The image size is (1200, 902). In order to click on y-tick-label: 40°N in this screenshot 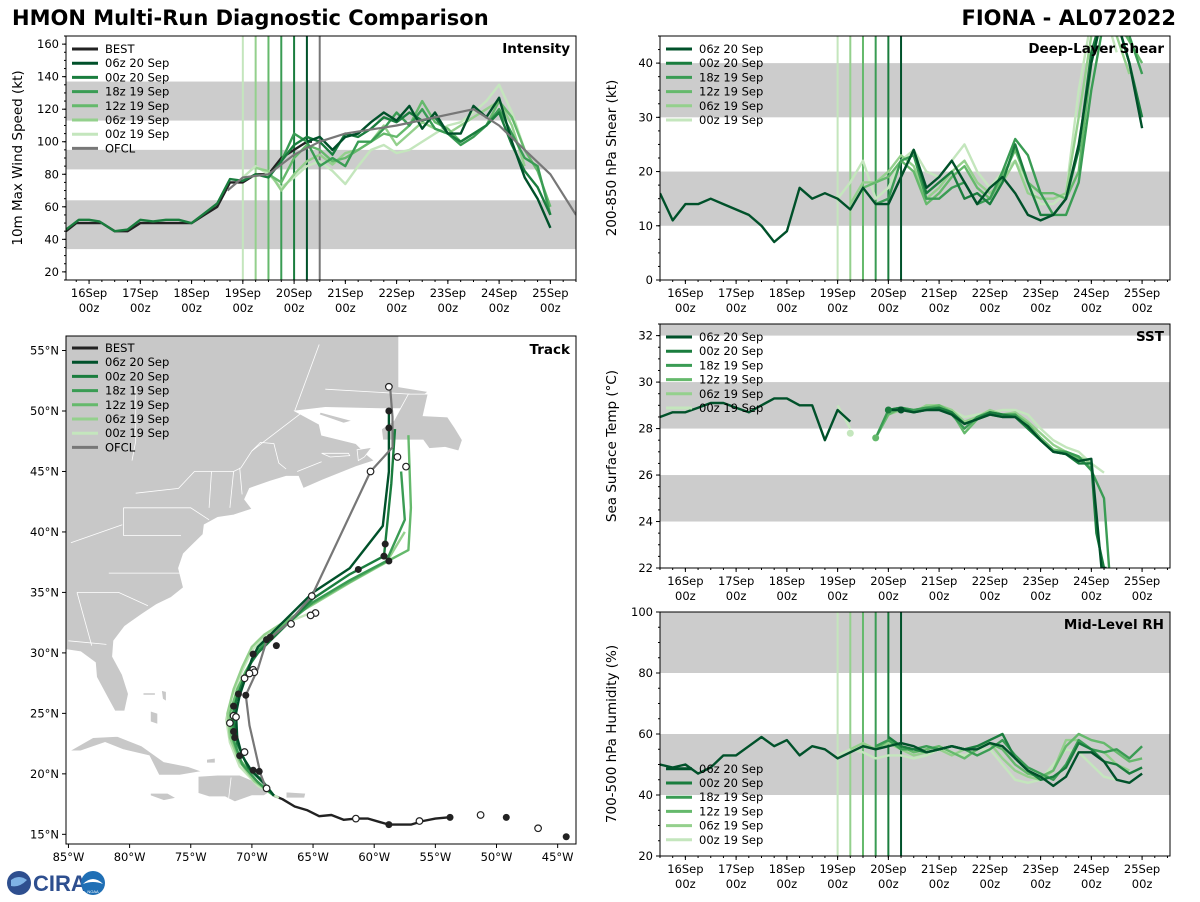, I will do `click(44, 532)`.